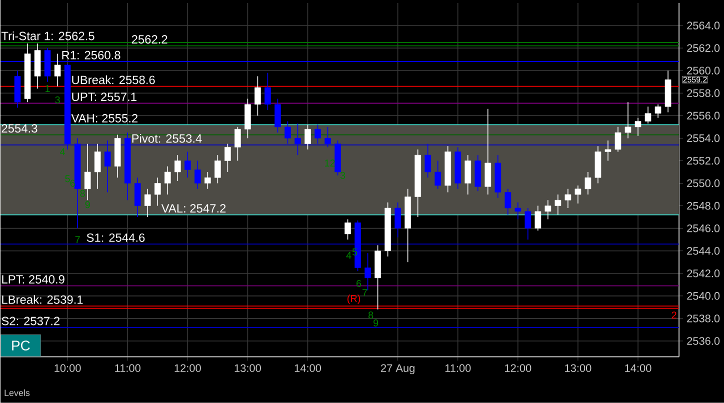 The image size is (724, 403). Describe the element at coordinates (67, 368) in the screenshot. I see `x-tick-label: 10:00` at that location.